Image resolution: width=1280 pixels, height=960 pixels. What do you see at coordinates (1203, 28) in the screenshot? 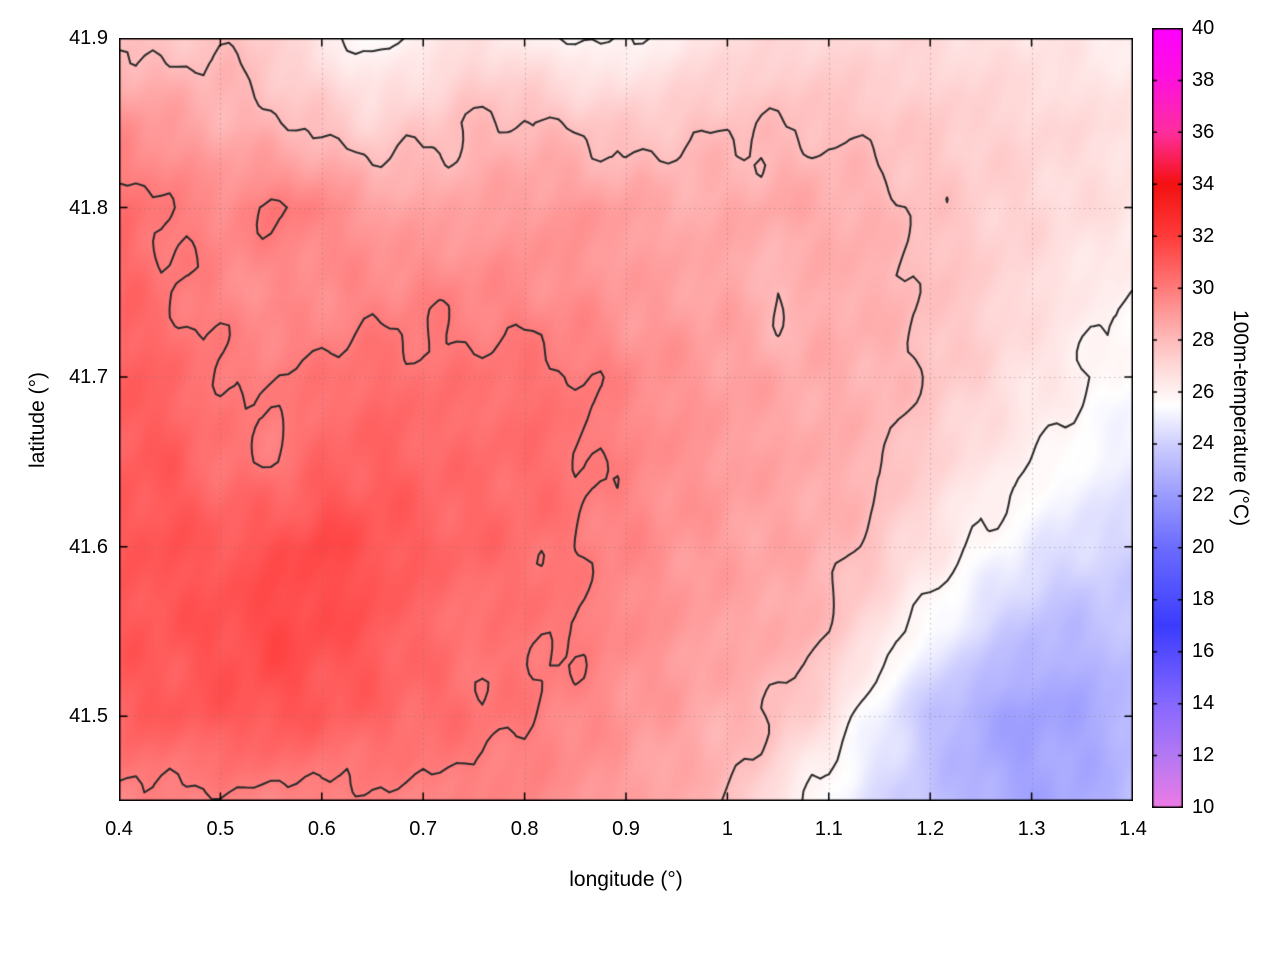
I see `colorbar-tick-label: 40` at bounding box center [1203, 28].